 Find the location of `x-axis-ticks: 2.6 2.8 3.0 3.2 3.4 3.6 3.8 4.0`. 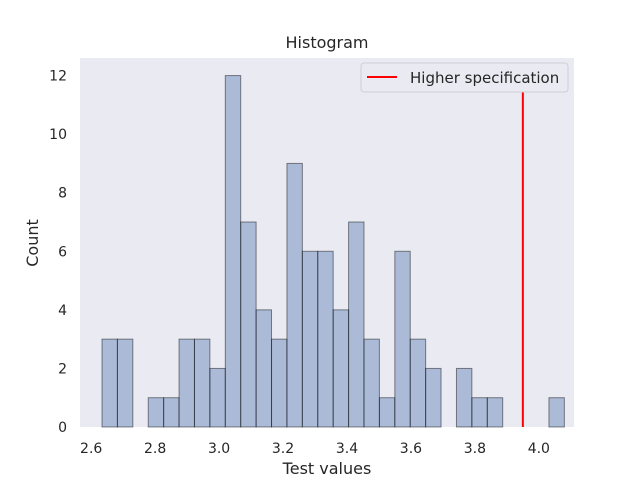

x-axis-ticks: 2.6 2.8 3.0 3.2 3.4 3.6 3.8 4.0 is located at coordinates (315, 449).